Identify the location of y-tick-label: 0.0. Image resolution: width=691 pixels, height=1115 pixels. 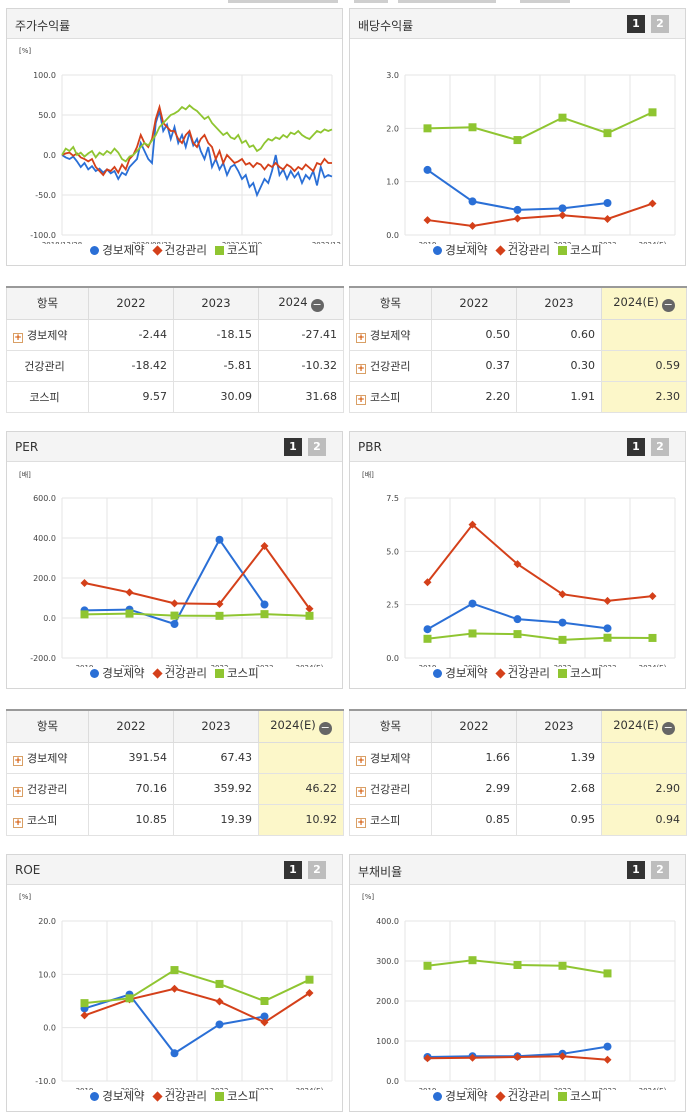
(49, 155).